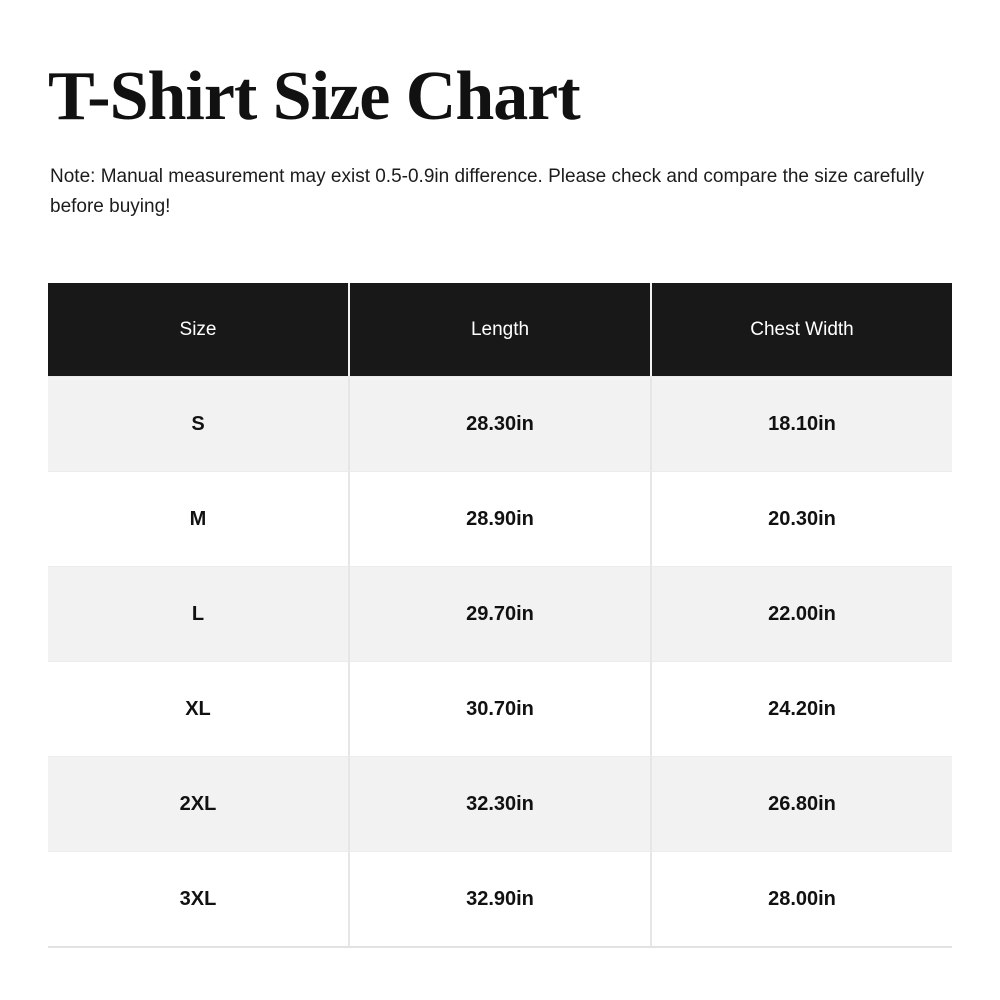  What do you see at coordinates (199, 518) in the screenshot?
I see `cell-size: M` at bounding box center [199, 518].